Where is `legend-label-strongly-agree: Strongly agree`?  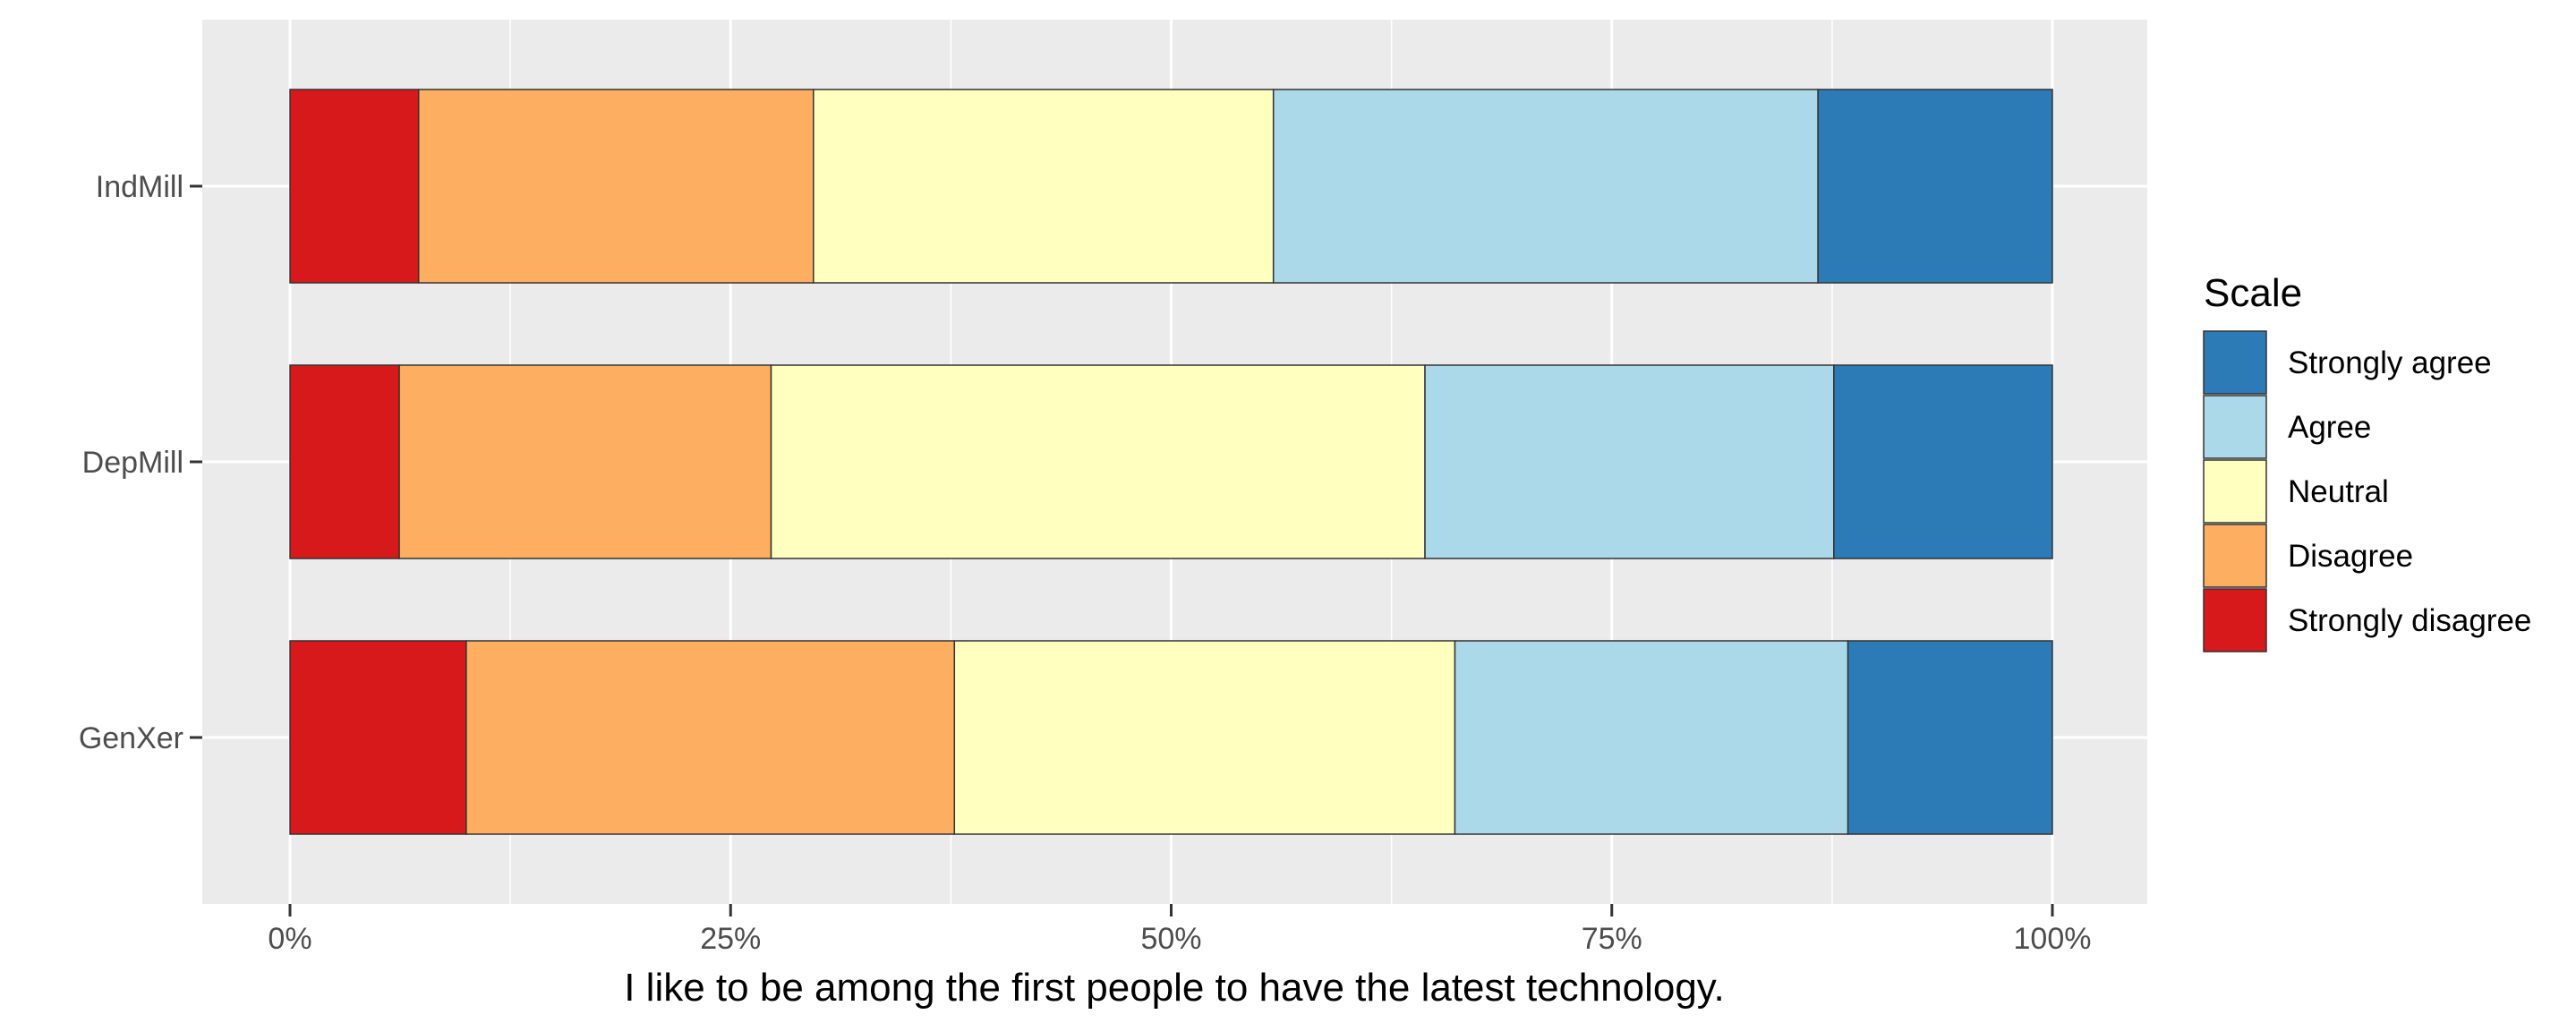 legend-label-strongly-agree: Strongly agree is located at coordinates (2390, 362).